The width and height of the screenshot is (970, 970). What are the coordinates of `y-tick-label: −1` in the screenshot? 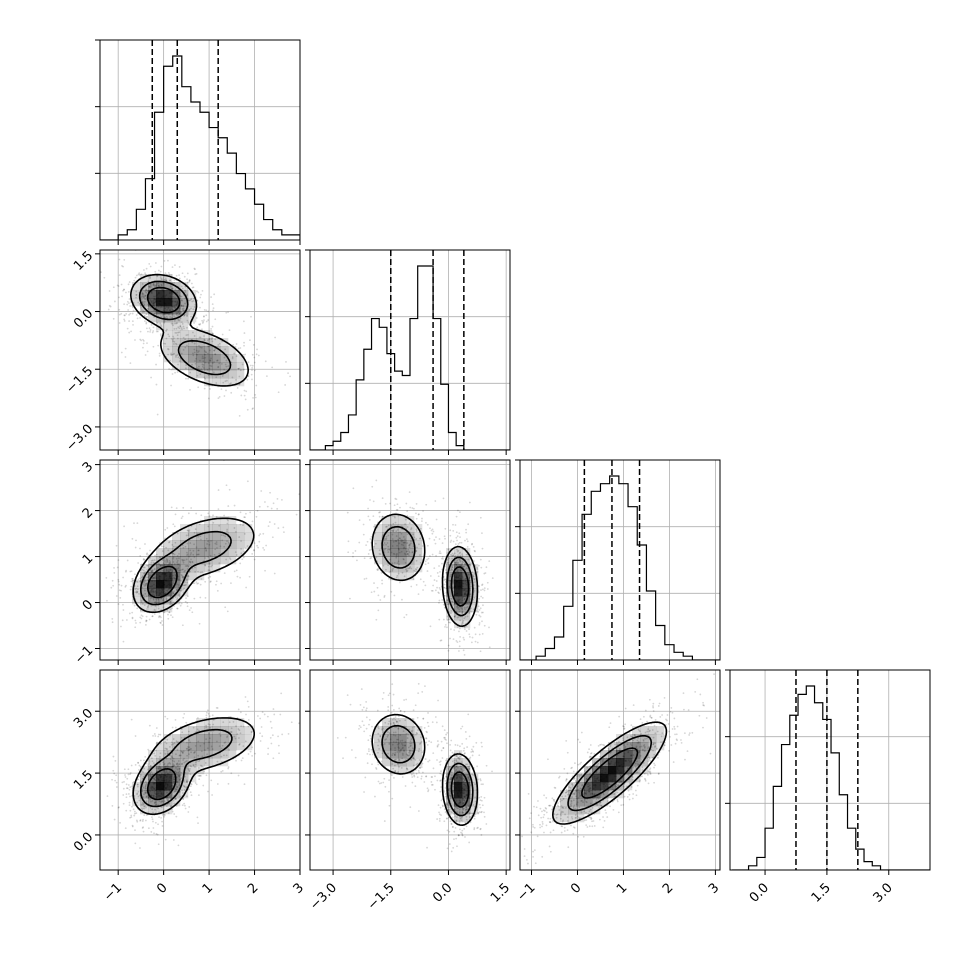 It's located at (84, 655).